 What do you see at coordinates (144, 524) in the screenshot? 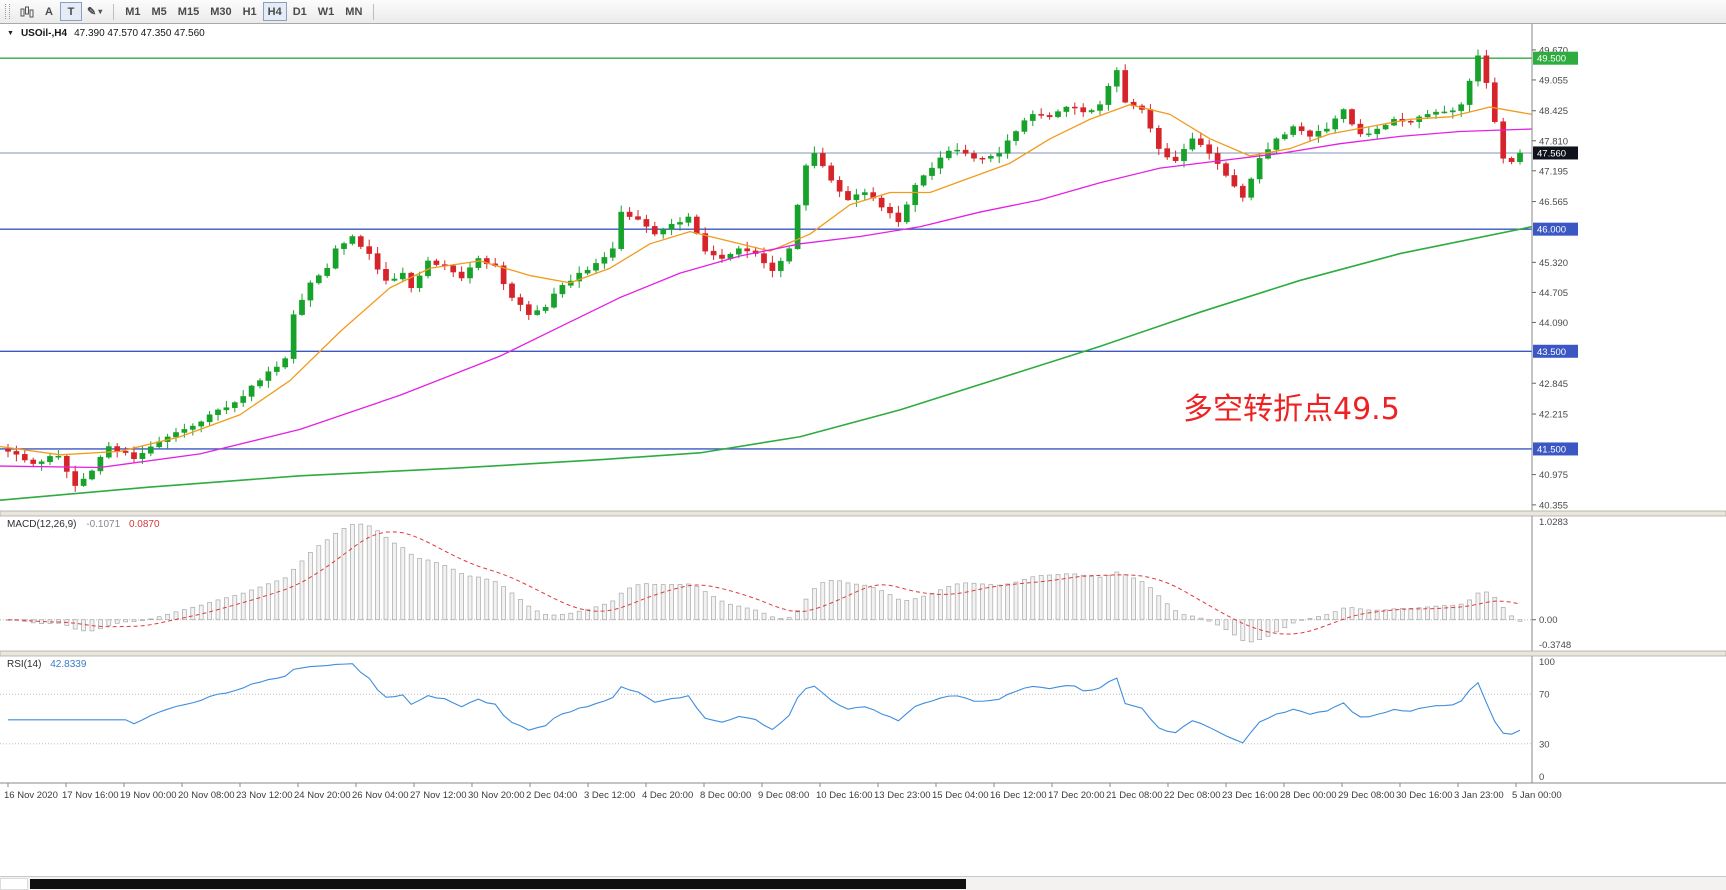
I see `macd-signal-value: 0.0870` at bounding box center [144, 524].